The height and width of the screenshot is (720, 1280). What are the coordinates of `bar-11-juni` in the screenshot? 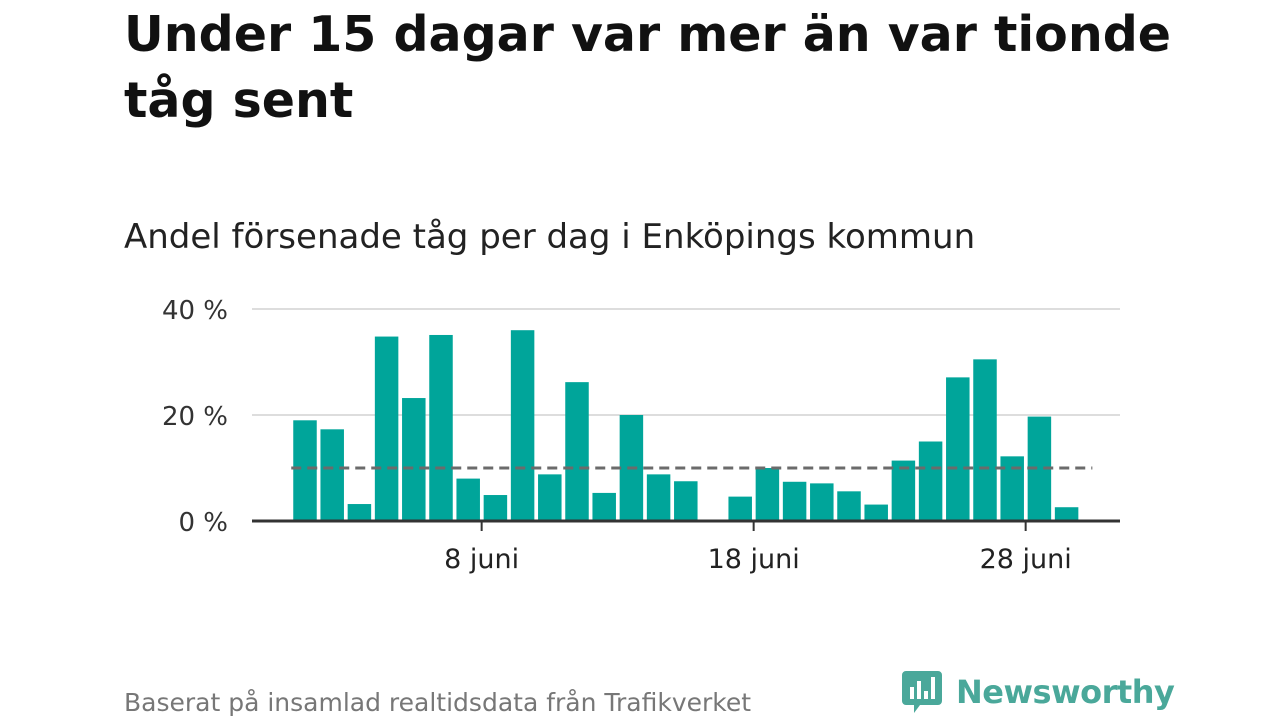 It's located at (577, 451).